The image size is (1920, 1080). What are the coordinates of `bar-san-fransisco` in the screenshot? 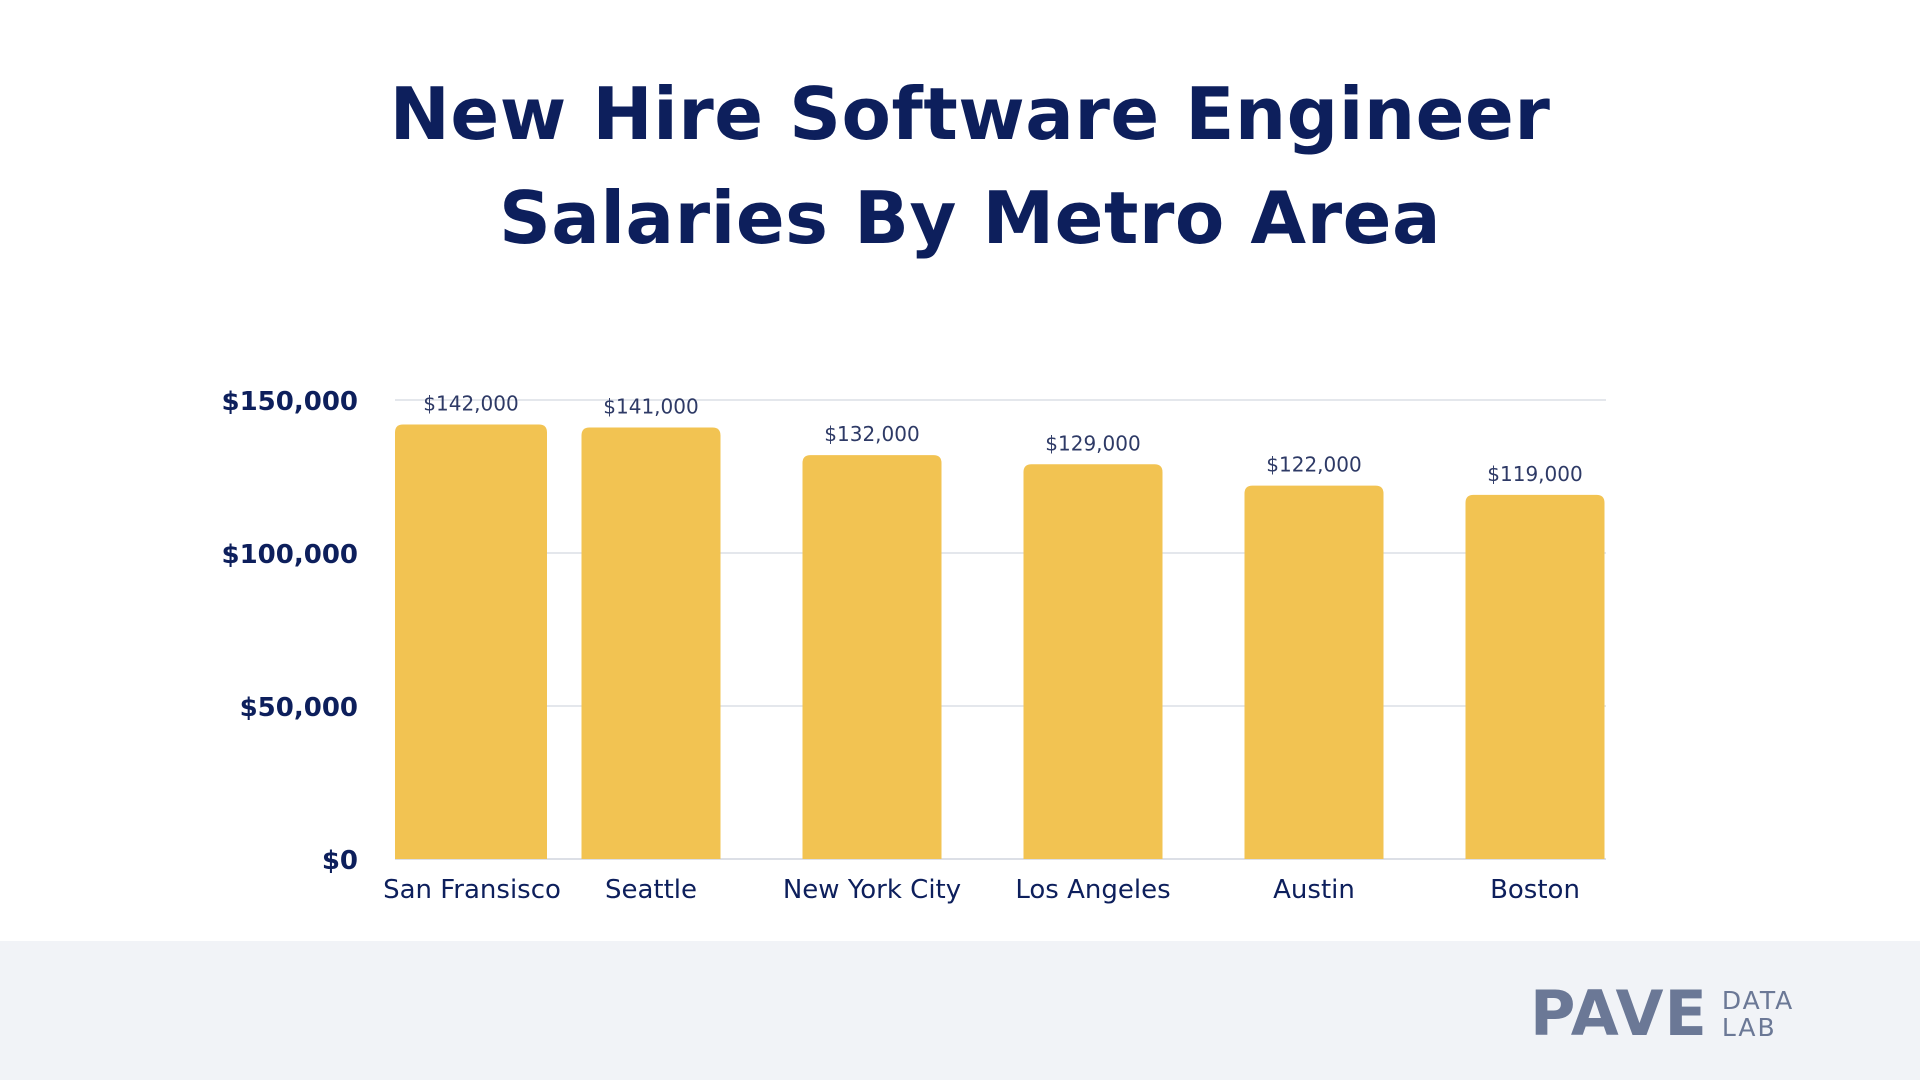 It's located at (471, 641).